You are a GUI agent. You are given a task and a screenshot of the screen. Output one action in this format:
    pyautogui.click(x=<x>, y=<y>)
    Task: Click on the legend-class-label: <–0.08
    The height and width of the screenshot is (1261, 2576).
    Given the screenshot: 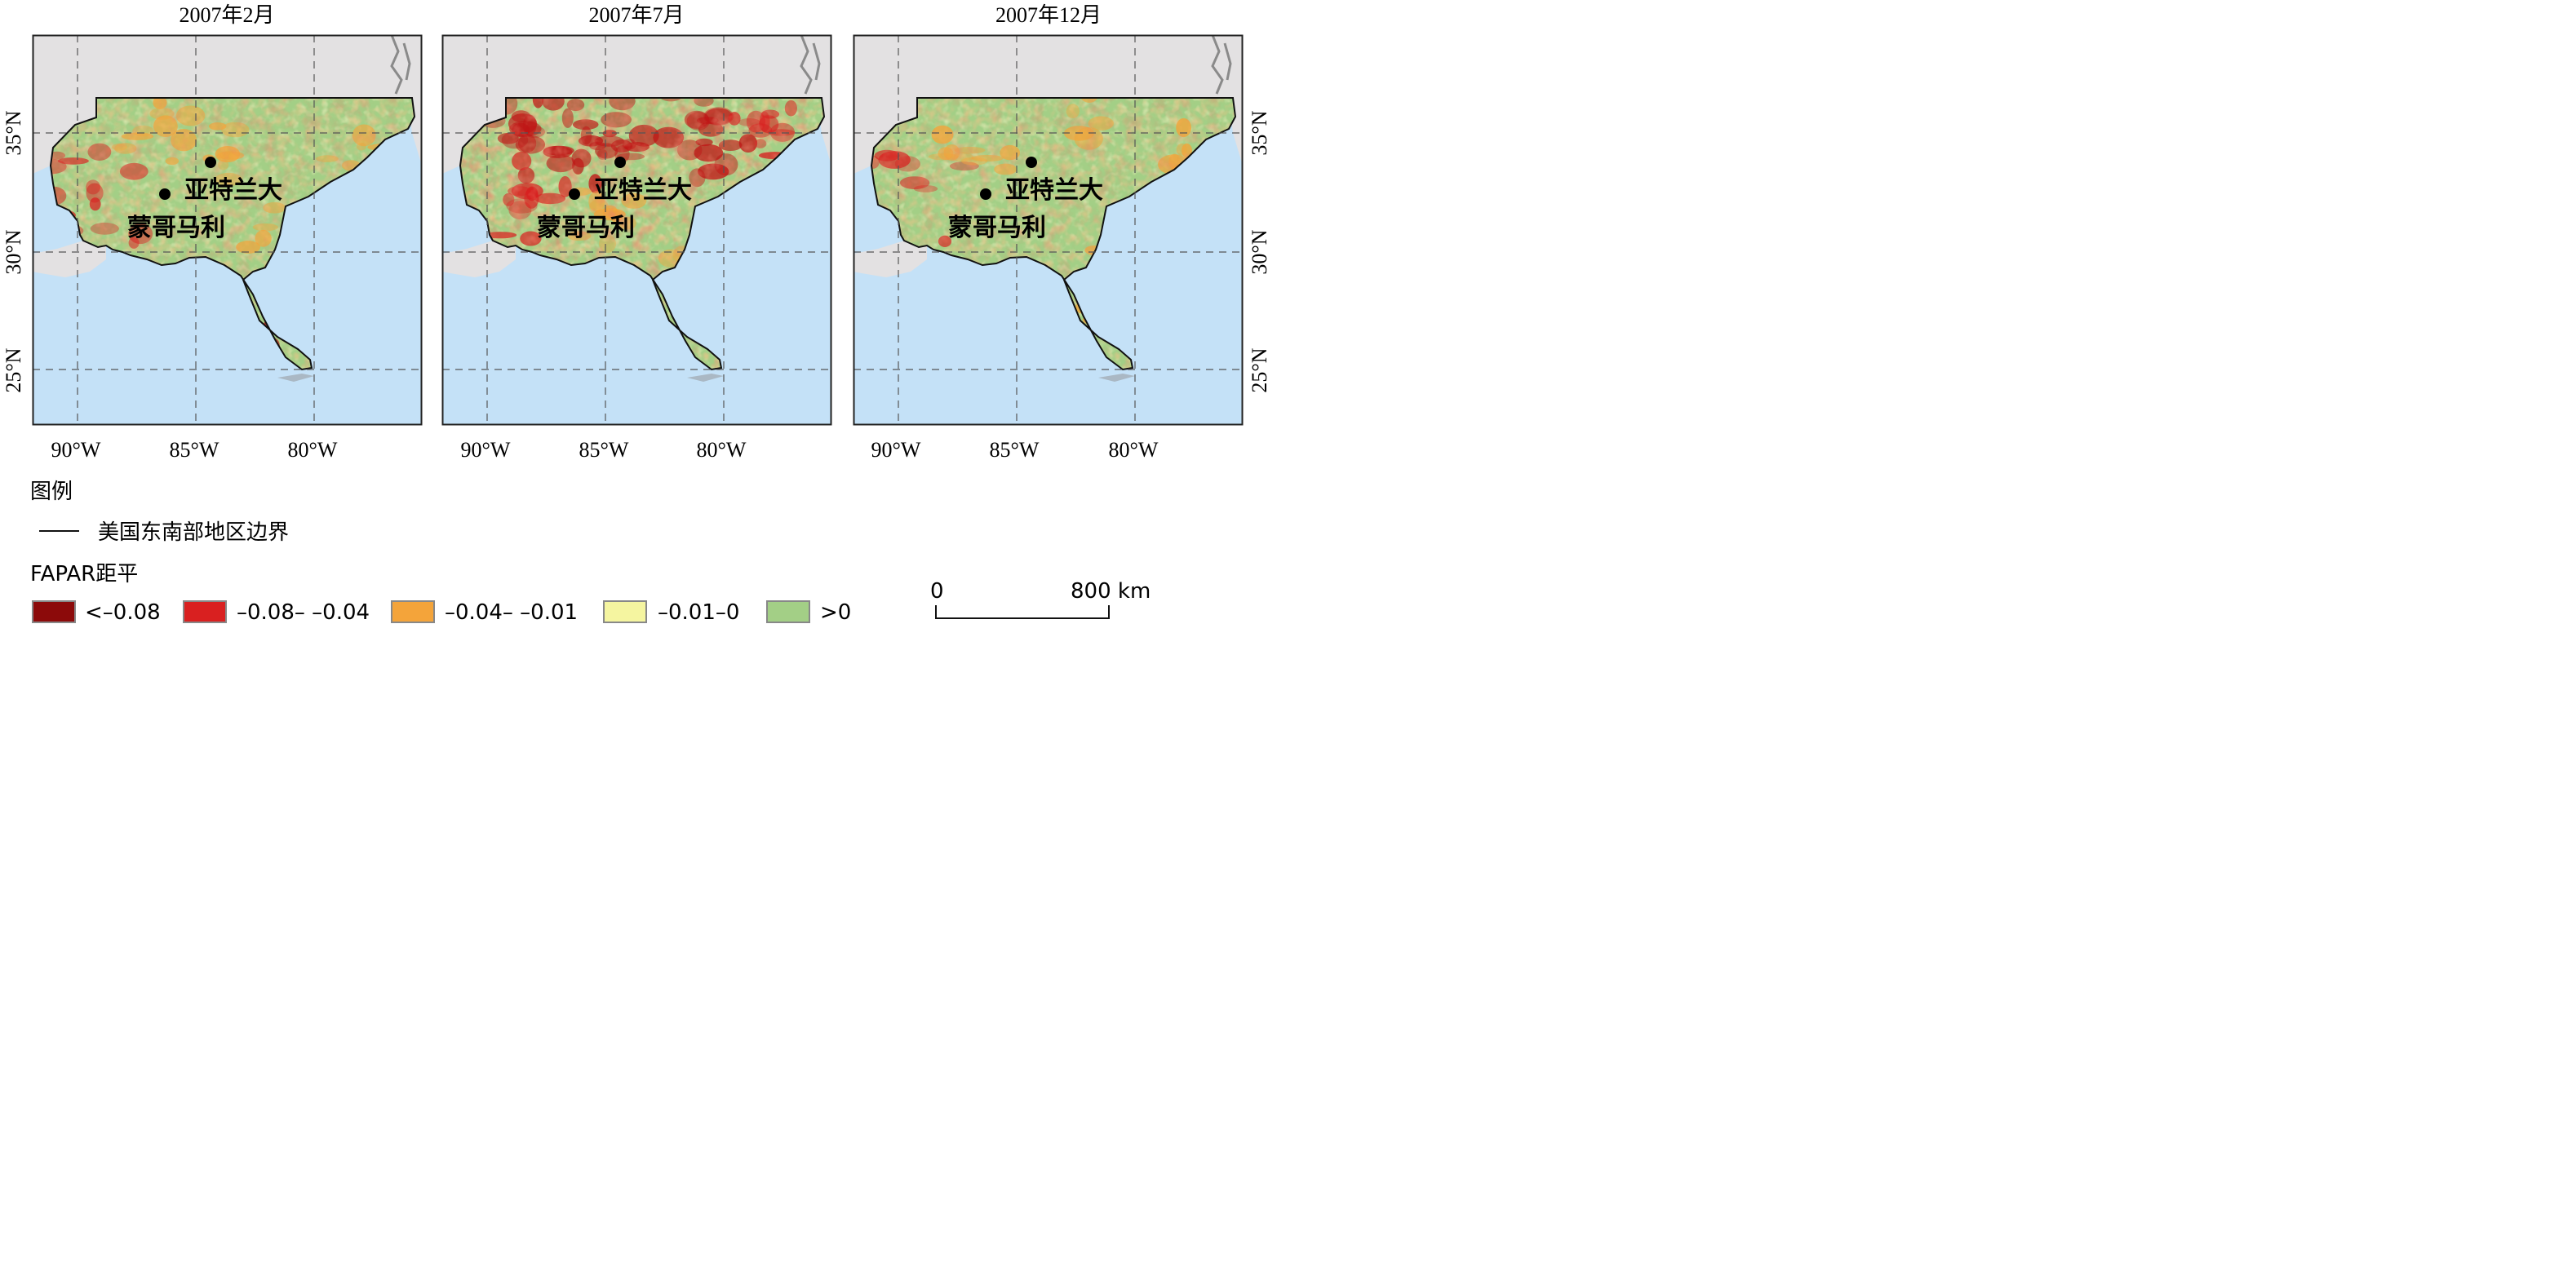 What is the action you would take?
    pyautogui.click(x=123, y=612)
    